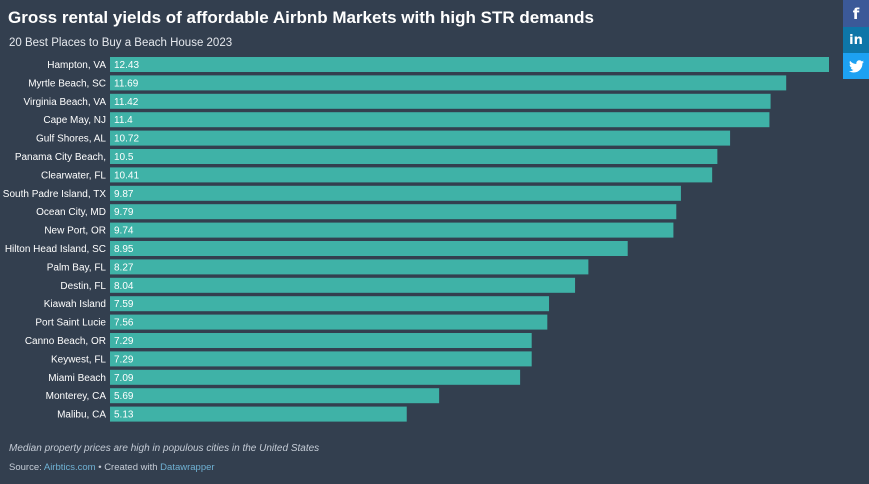 Image resolution: width=869 pixels, height=484 pixels. I want to click on category-label: Cape May, NJ, so click(74, 120).